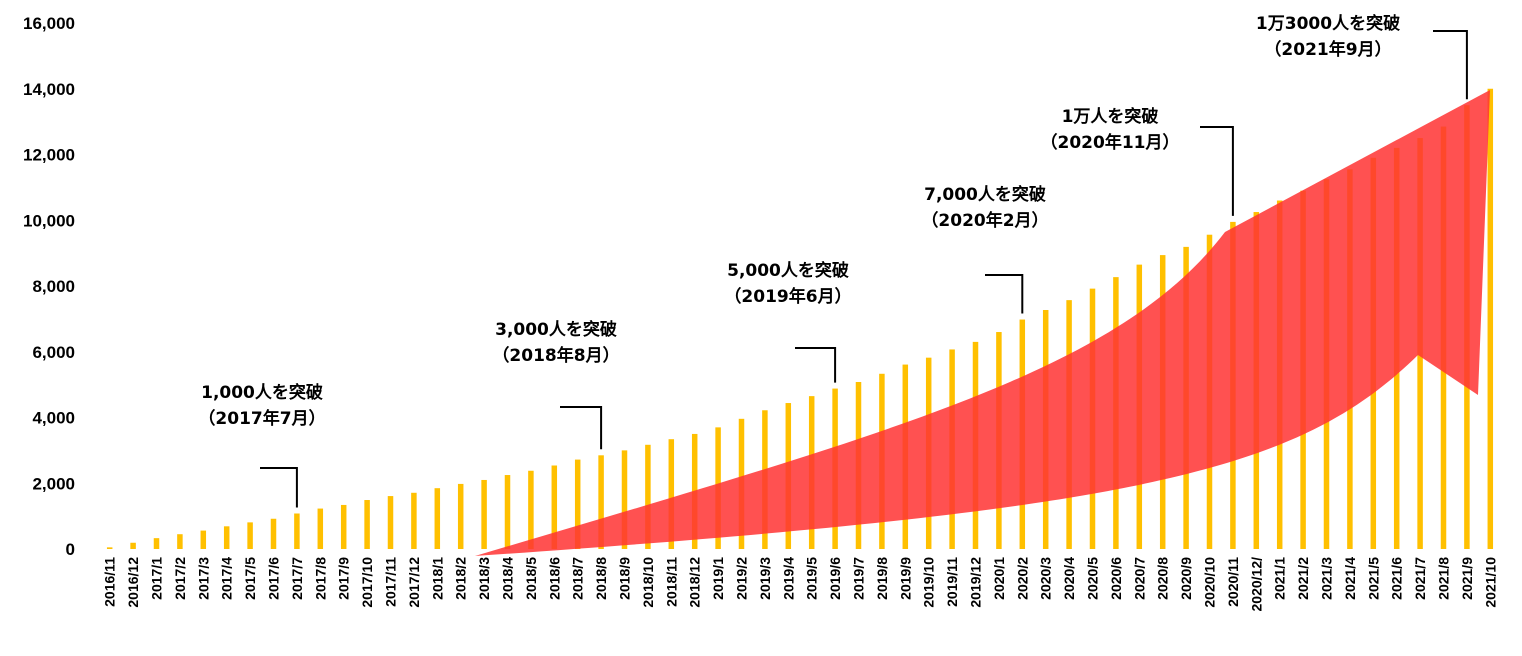 The height and width of the screenshot is (656, 1522). What do you see at coordinates (437, 578) in the screenshot?
I see `x-tick-label: 2018/1` at bounding box center [437, 578].